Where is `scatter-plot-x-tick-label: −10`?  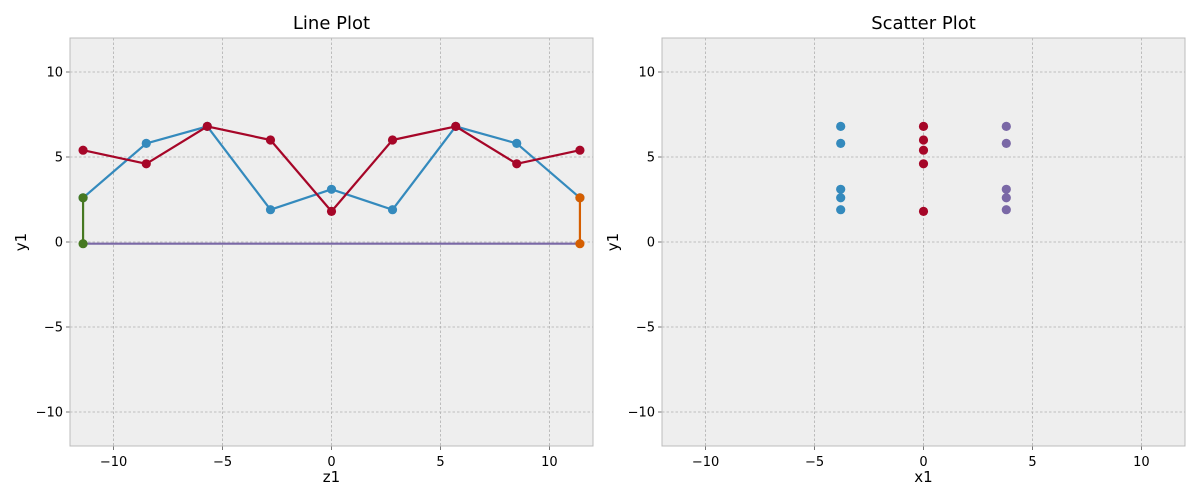 scatter-plot-x-tick-label: −10 is located at coordinates (705, 462).